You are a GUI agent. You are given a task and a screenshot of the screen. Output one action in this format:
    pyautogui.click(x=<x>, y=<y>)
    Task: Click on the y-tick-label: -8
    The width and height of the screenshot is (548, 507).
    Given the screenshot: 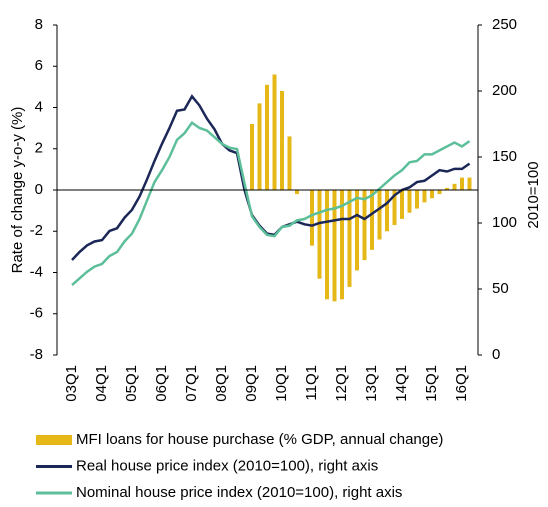 What is the action you would take?
    pyautogui.click(x=36, y=354)
    